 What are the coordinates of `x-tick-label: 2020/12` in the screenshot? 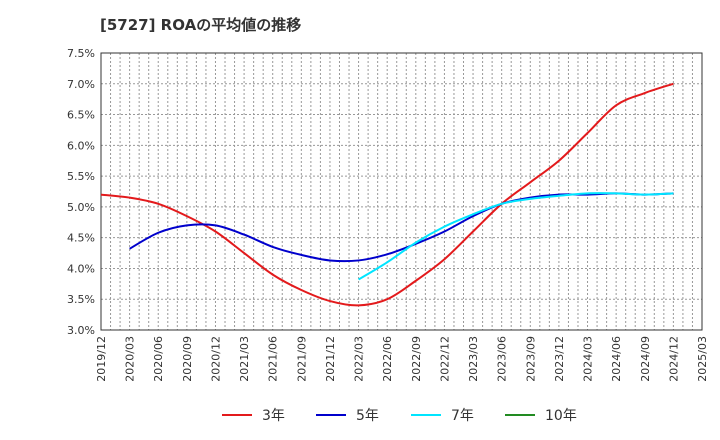 It's located at (215, 359).